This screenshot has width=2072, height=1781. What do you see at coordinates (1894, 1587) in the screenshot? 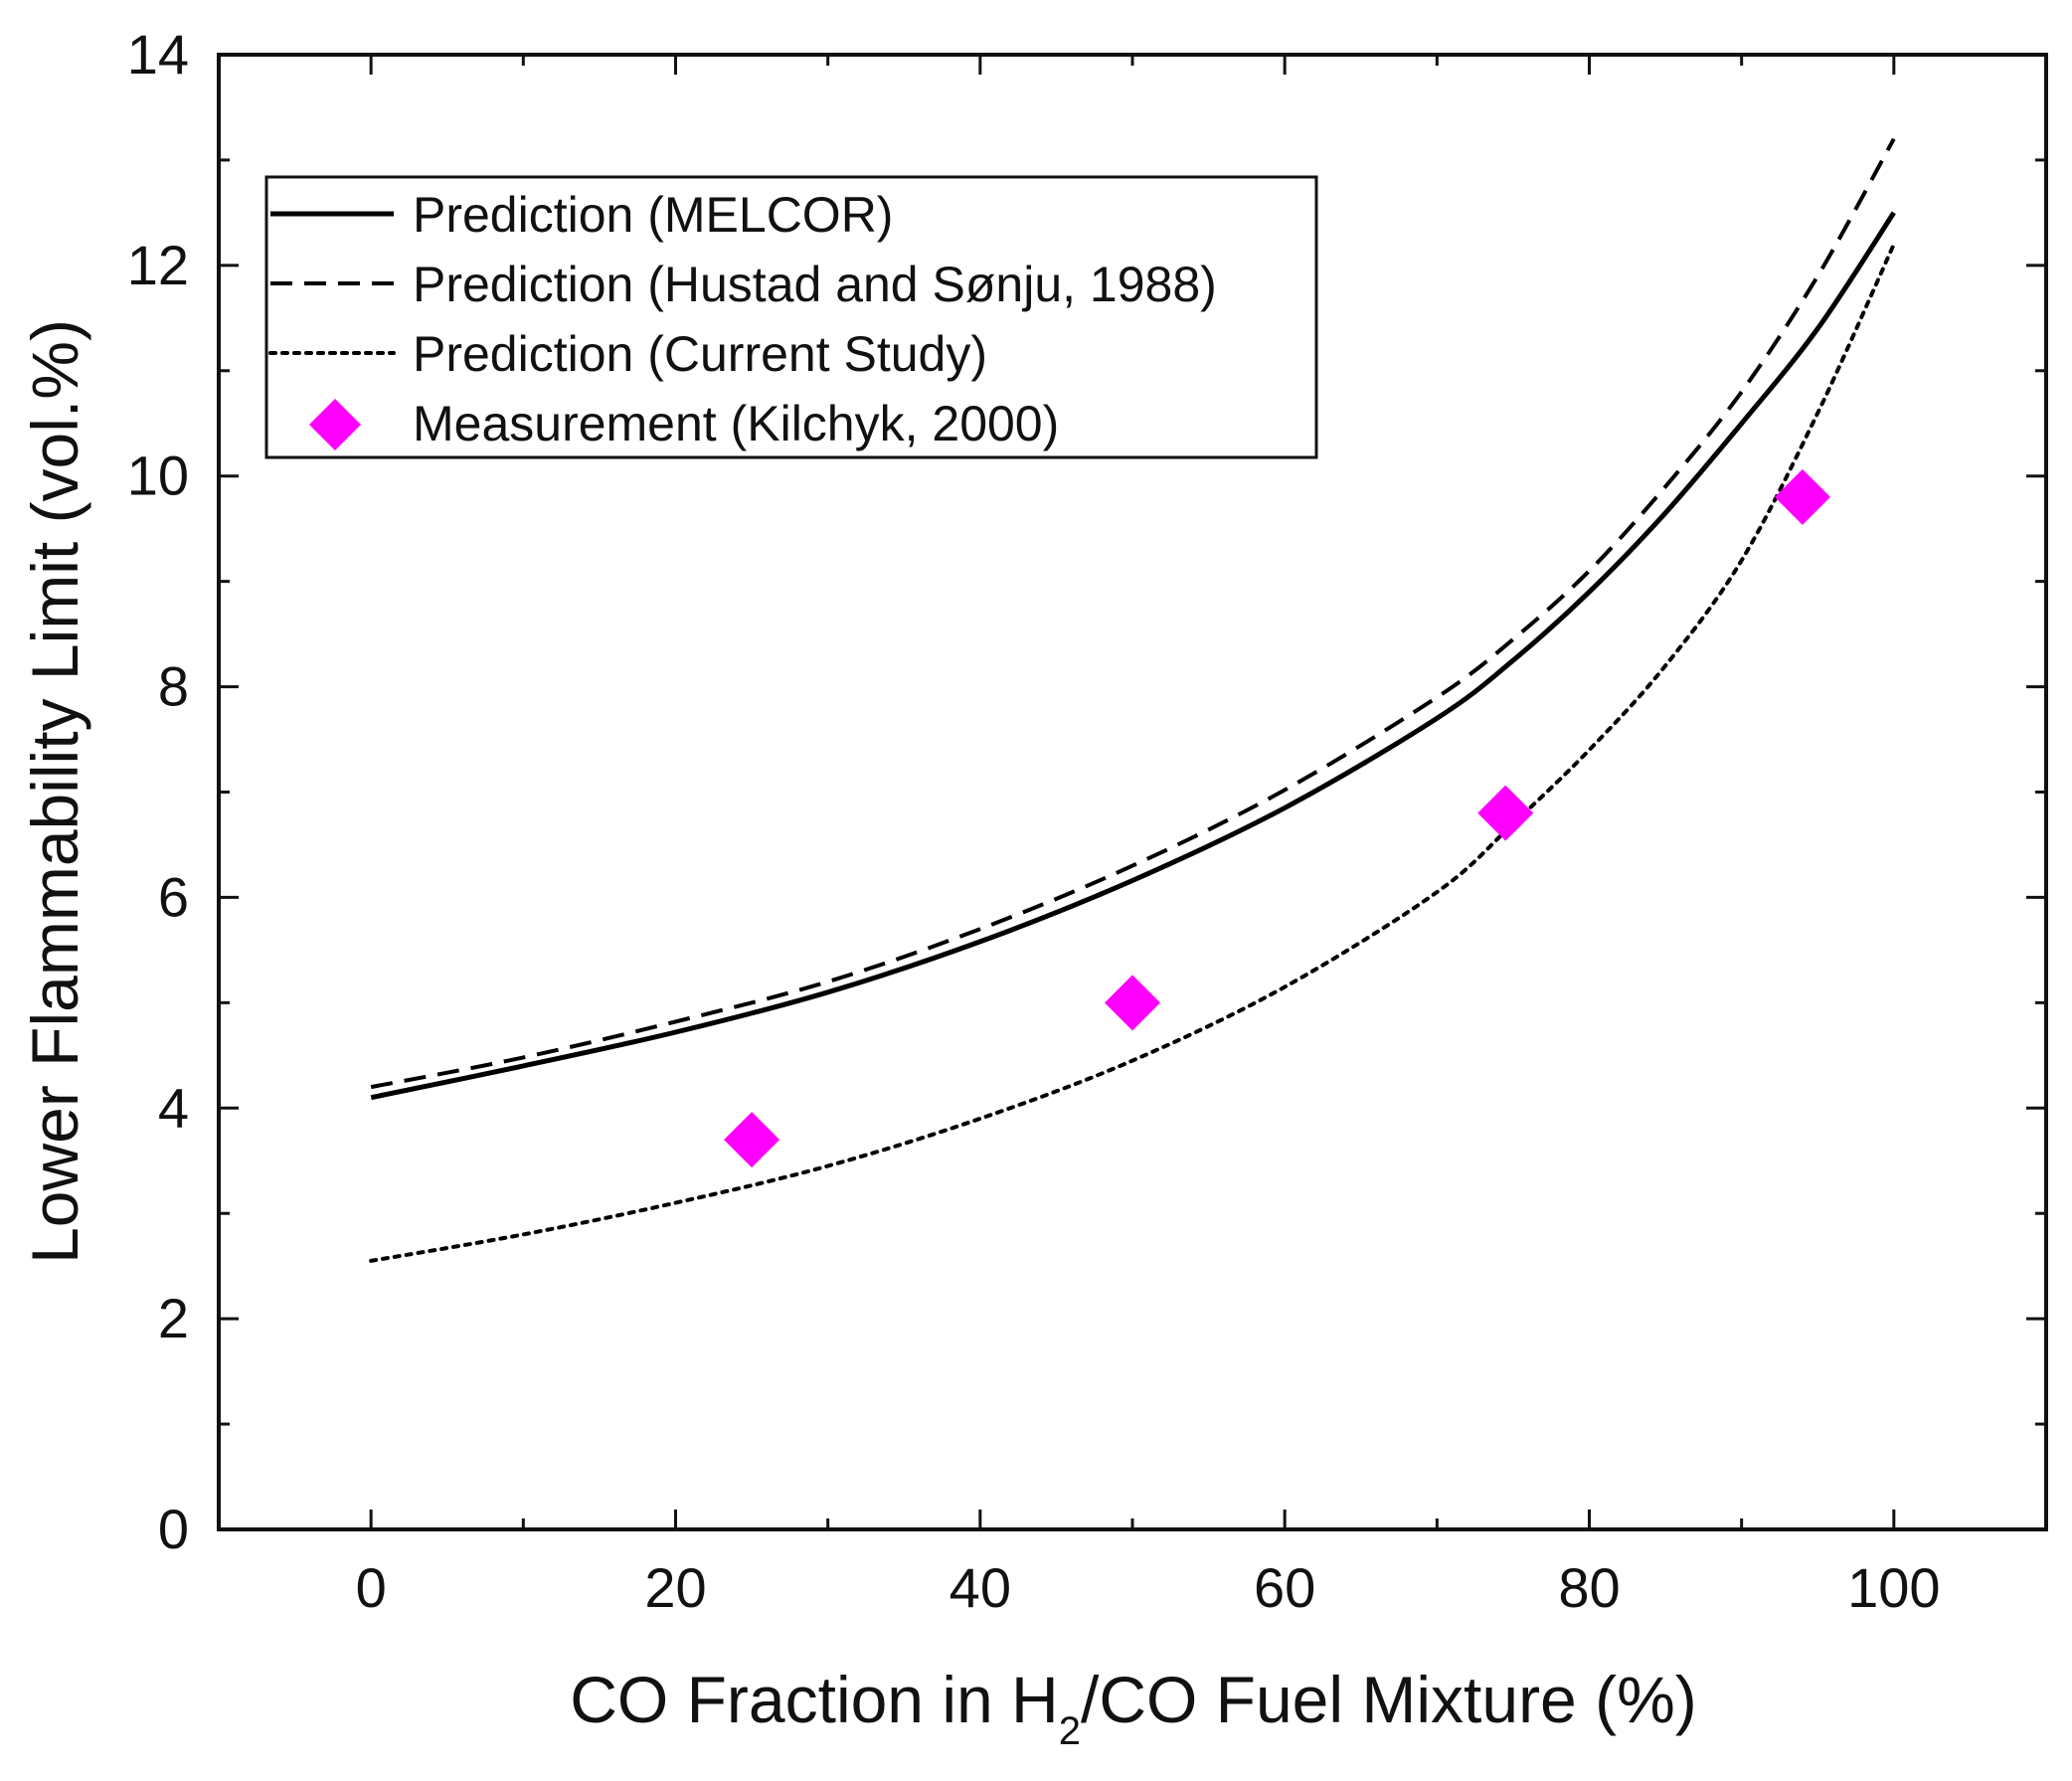
I see `x-tick-label: 100` at bounding box center [1894, 1587].